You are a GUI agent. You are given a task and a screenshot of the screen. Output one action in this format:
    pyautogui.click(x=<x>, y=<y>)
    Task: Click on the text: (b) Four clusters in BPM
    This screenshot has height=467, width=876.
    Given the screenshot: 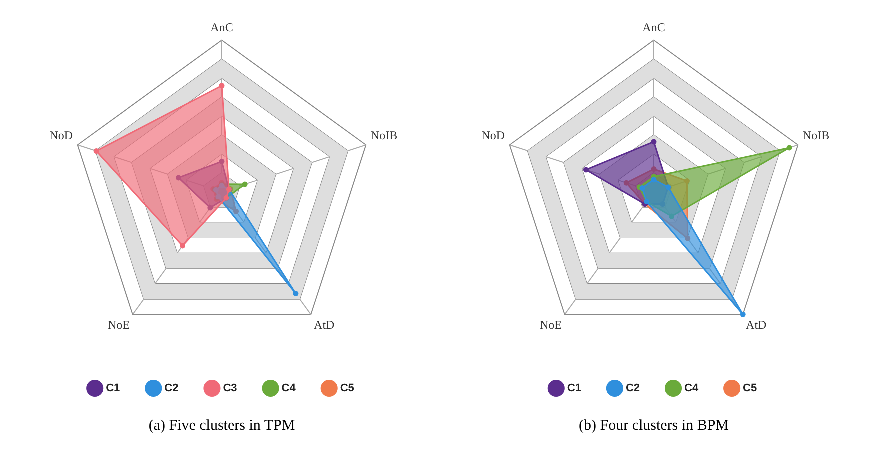 What is the action you would take?
    pyautogui.click(x=654, y=426)
    